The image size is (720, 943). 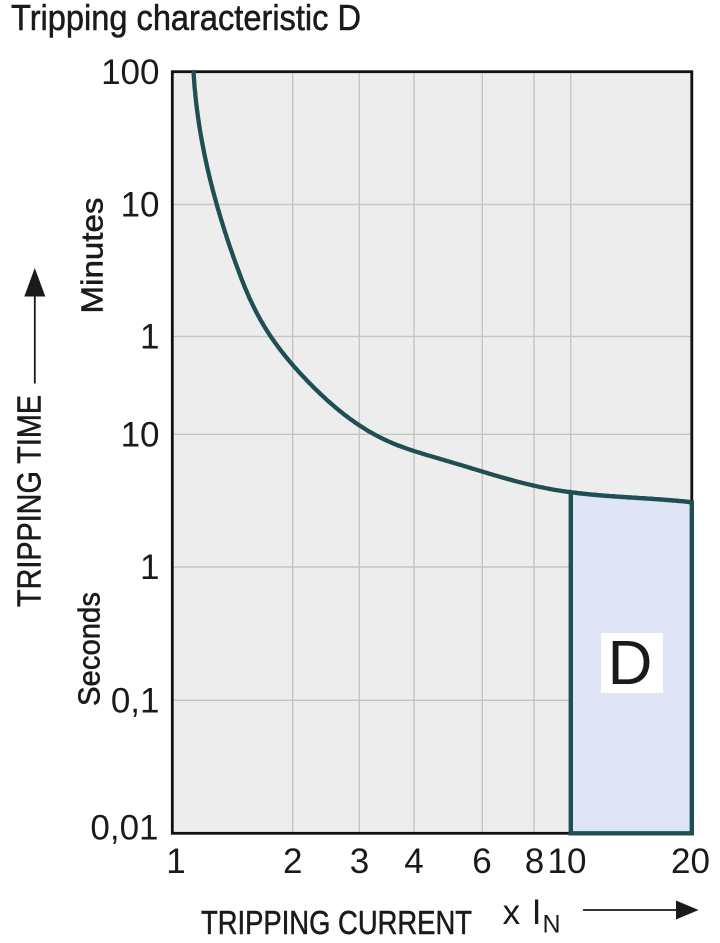 I want to click on svg-text: 4, so click(x=413, y=861).